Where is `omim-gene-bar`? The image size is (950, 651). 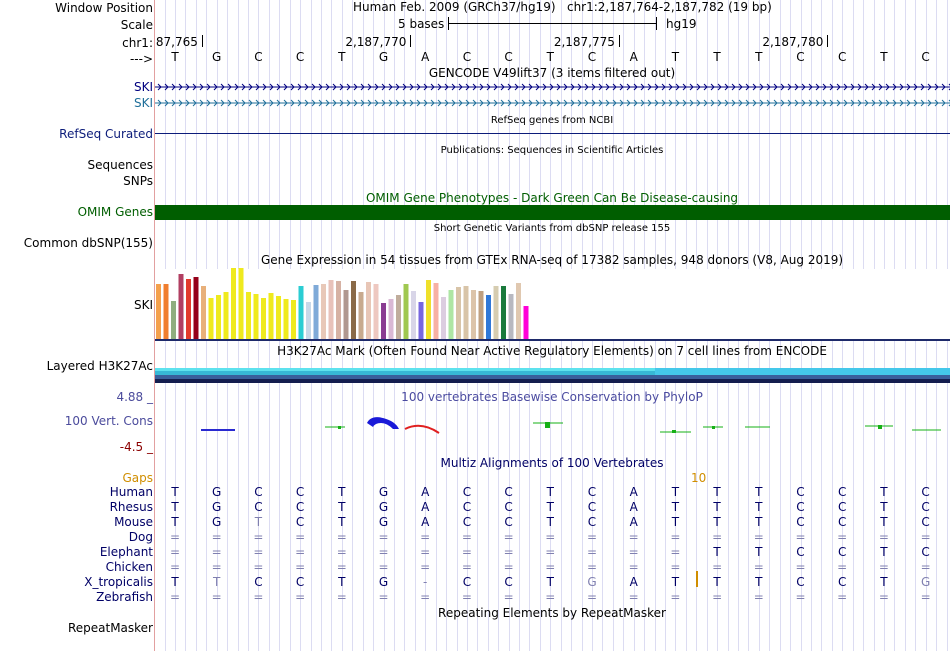 omim-gene-bar is located at coordinates (552, 212).